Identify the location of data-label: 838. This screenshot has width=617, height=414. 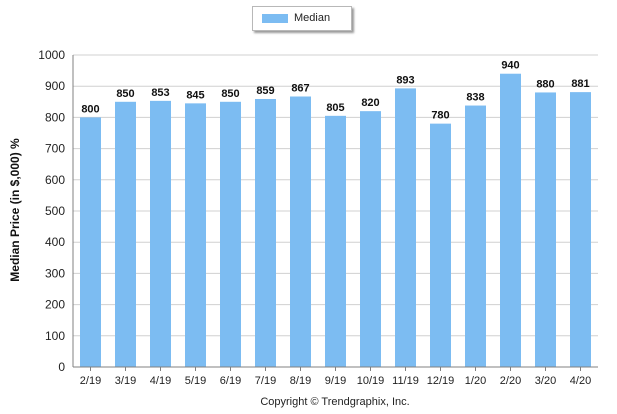
(475, 98).